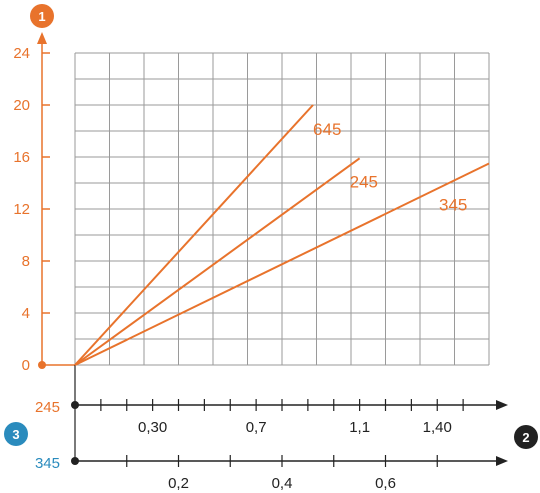 This screenshot has width=540, height=493. Describe the element at coordinates (26, 313) in the screenshot. I see `y-tick-label: 4` at that location.